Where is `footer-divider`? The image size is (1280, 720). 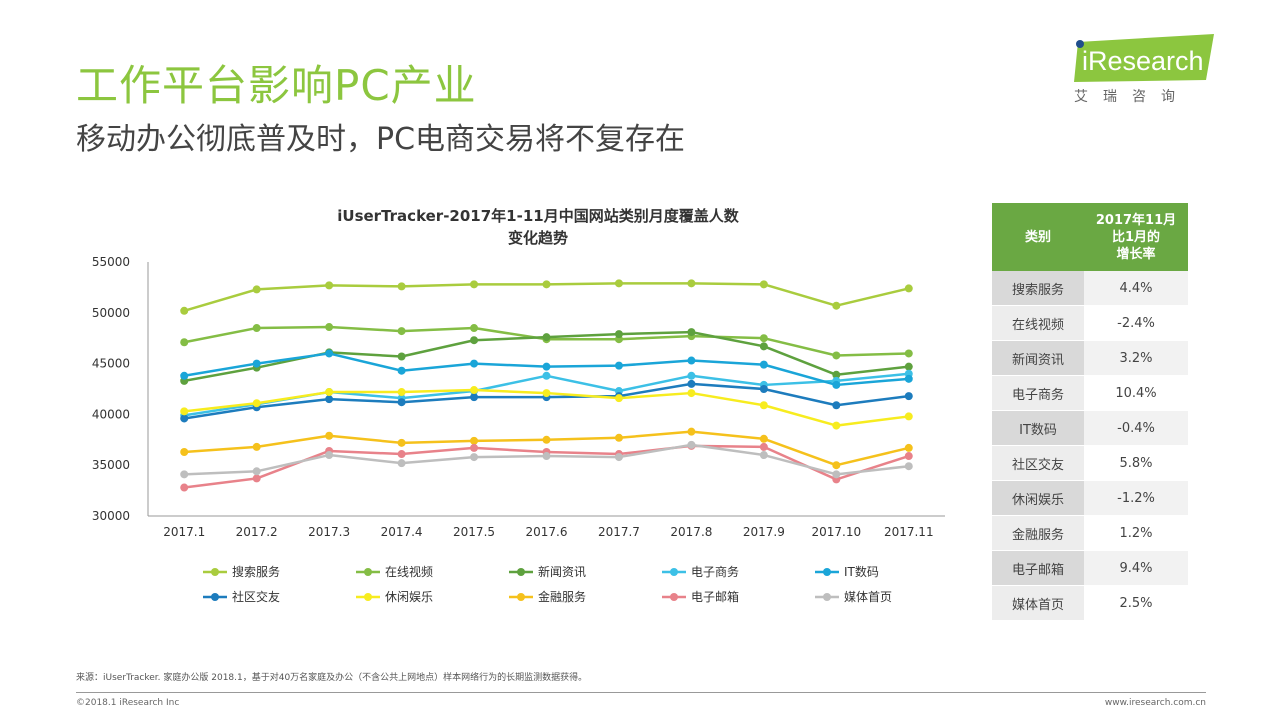
footer-divider is located at coordinates (641, 692).